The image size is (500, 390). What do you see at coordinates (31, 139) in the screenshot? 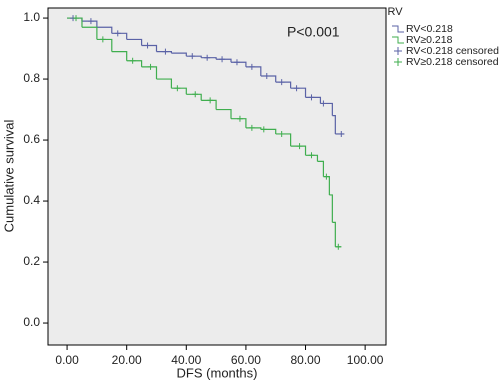
I see `y-tick-label: 0.6` at bounding box center [31, 139].